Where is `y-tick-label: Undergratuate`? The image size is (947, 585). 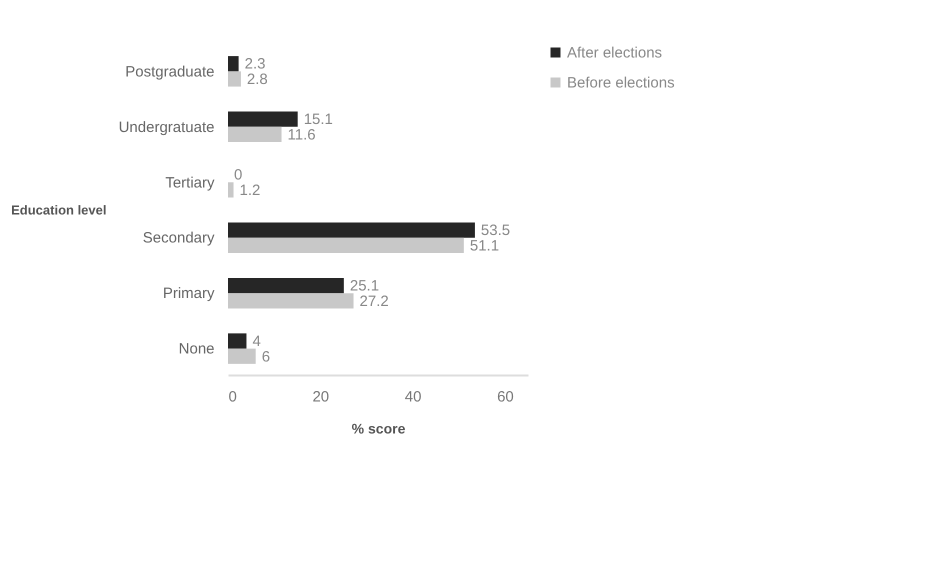 y-tick-label: Undergratuate is located at coordinates (166, 127).